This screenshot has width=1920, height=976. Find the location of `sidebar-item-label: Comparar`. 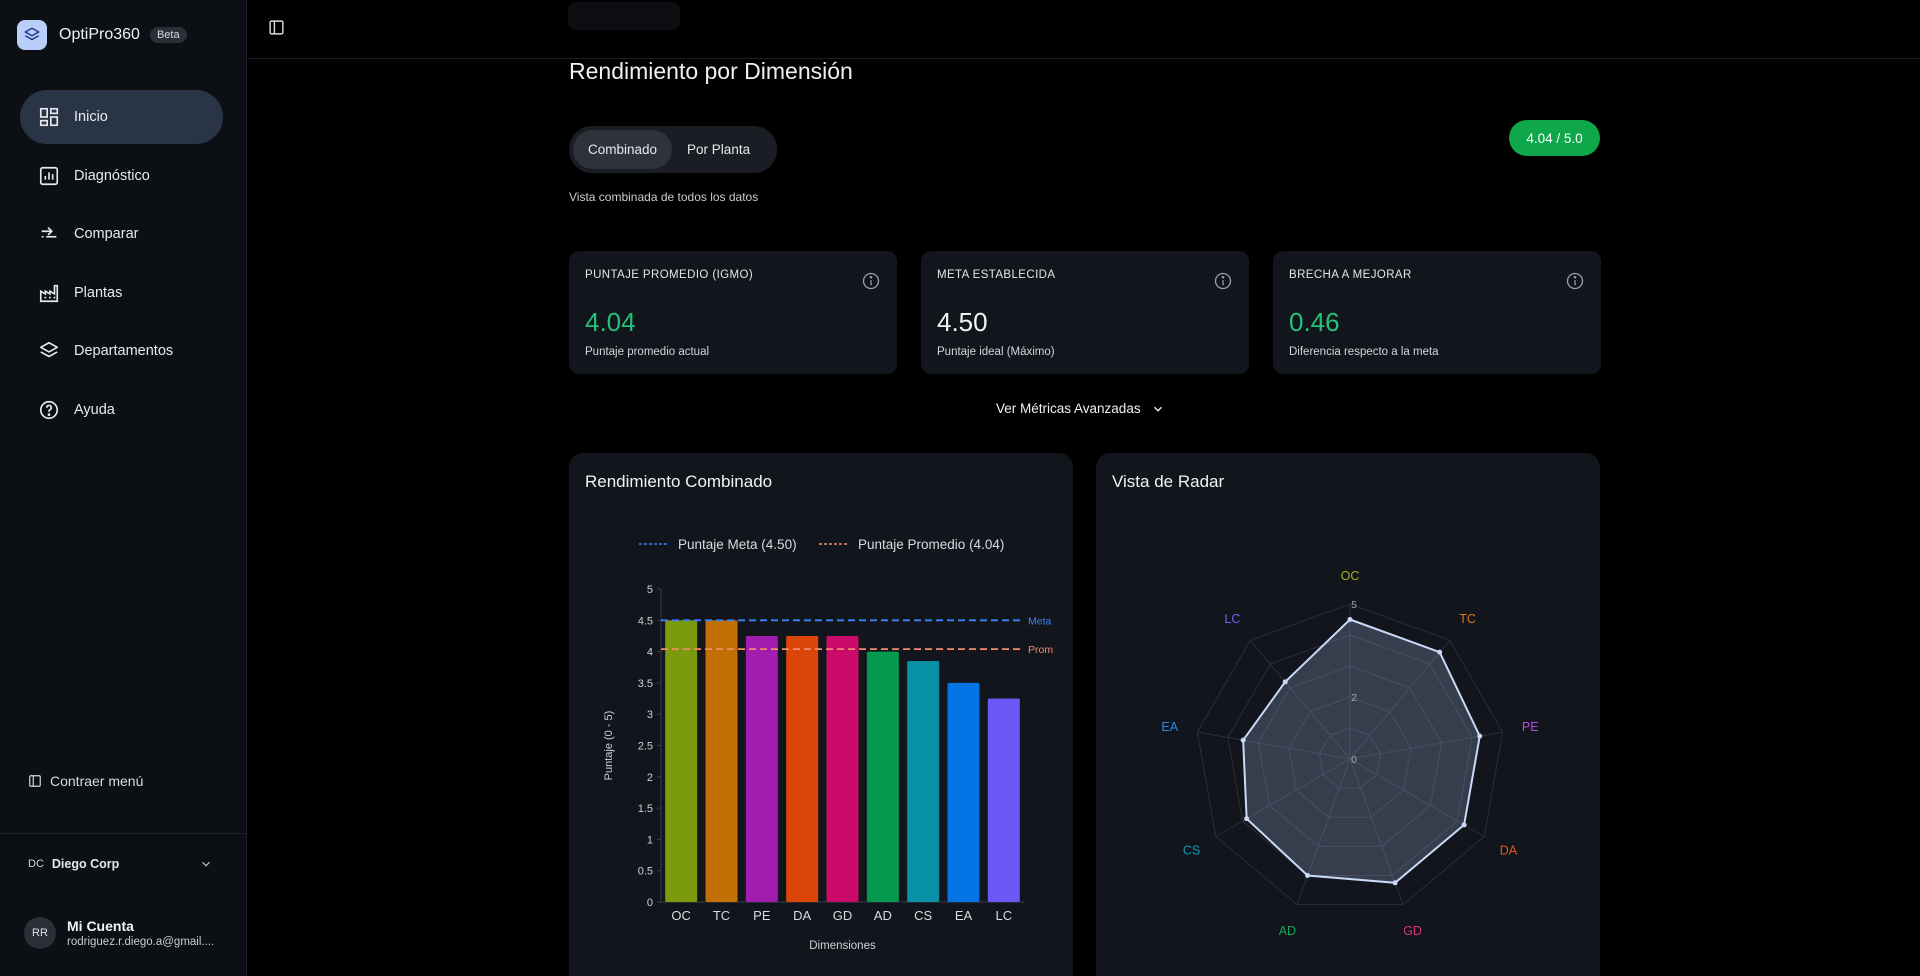

sidebar-item-label: Comparar is located at coordinates (106, 234).